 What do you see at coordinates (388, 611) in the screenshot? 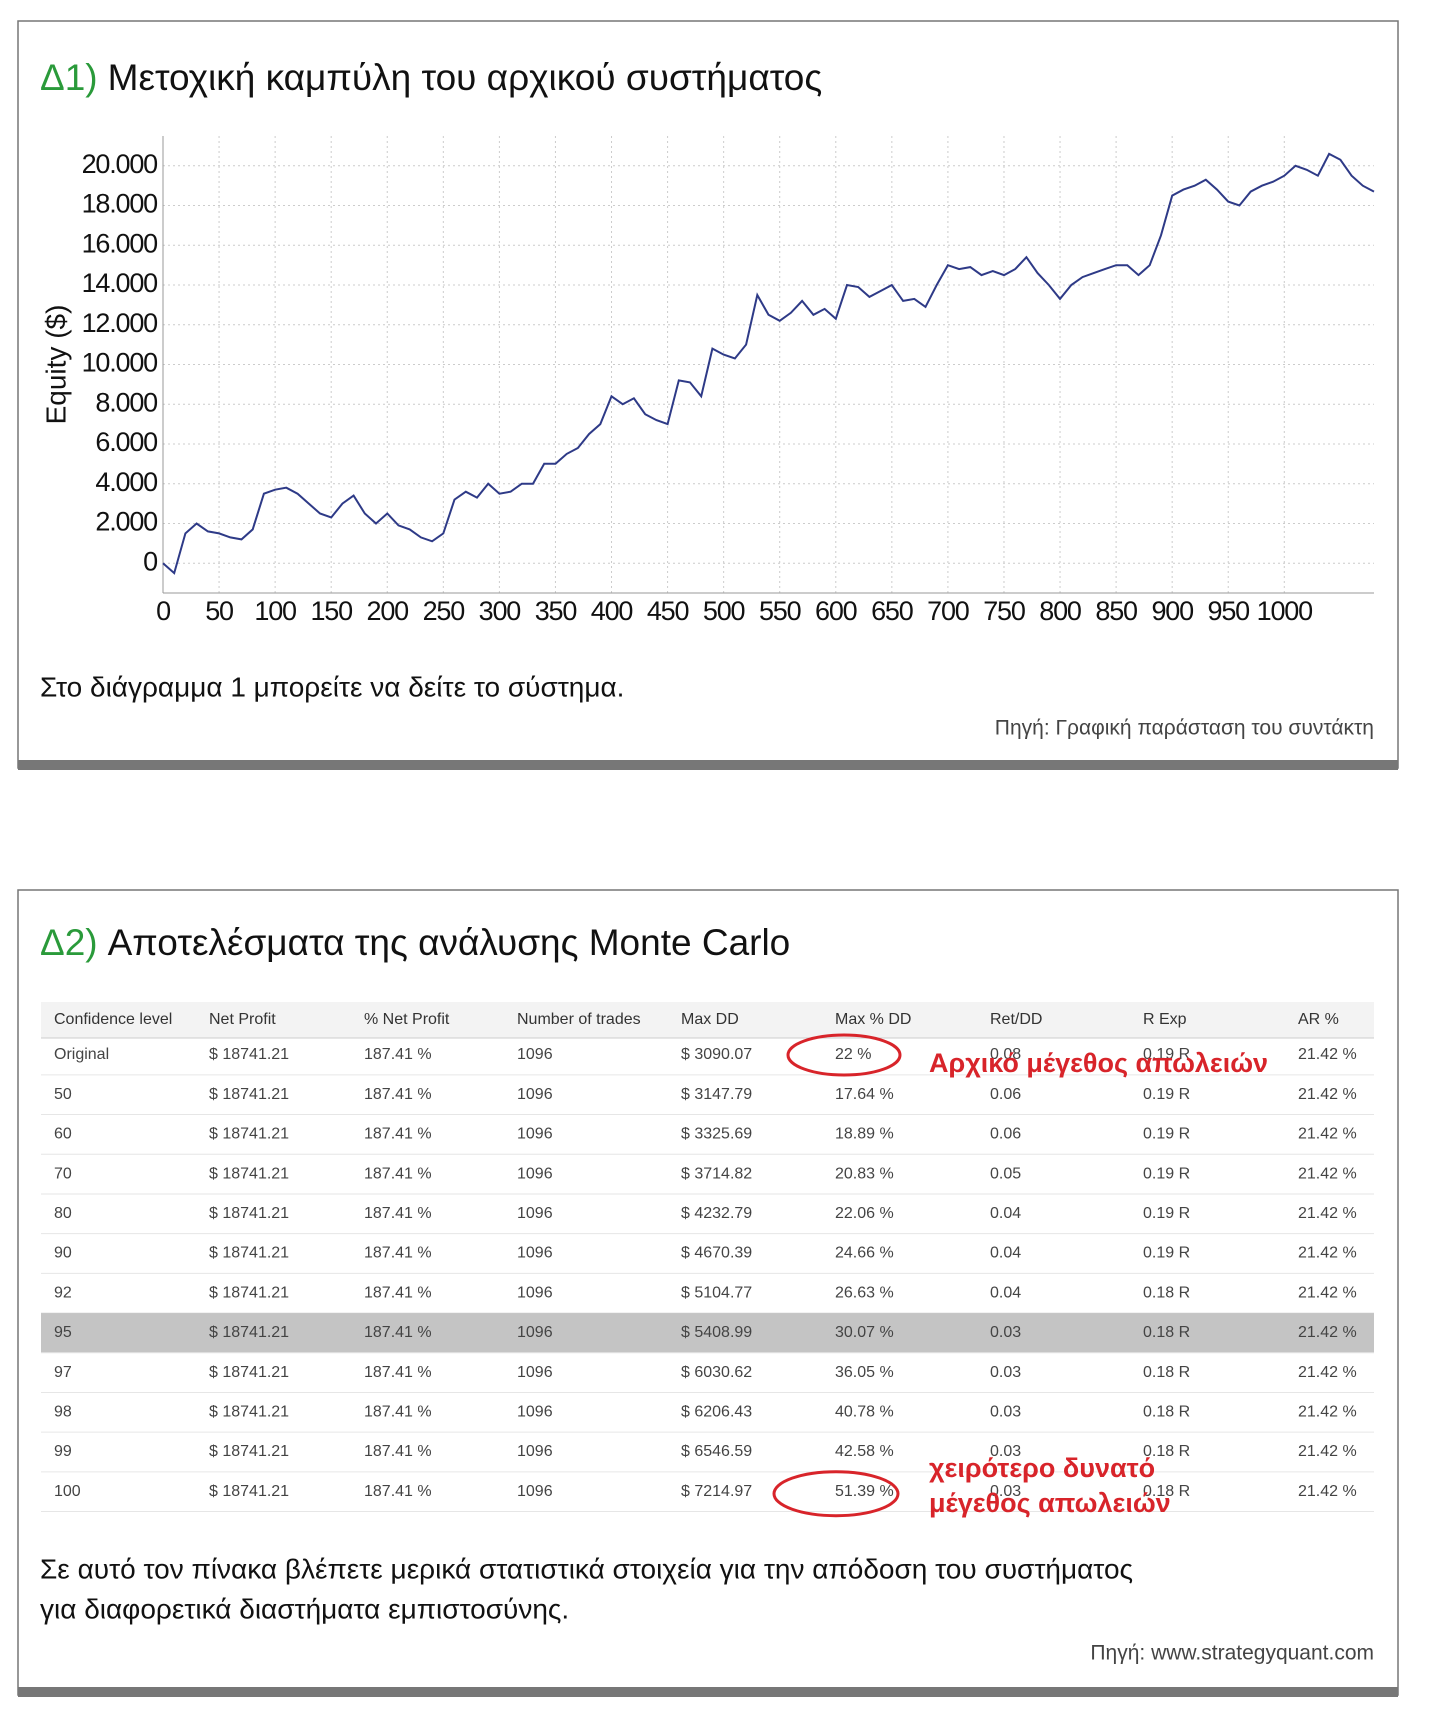
I see `x-tick-label: 200` at bounding box center [388, 611].